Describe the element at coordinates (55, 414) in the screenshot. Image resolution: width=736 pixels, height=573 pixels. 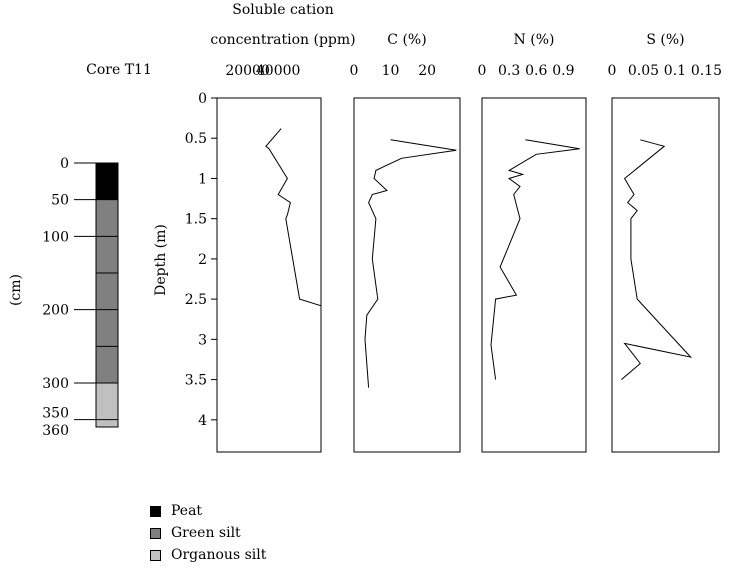
I see `core-tick-label: 350` at that location.